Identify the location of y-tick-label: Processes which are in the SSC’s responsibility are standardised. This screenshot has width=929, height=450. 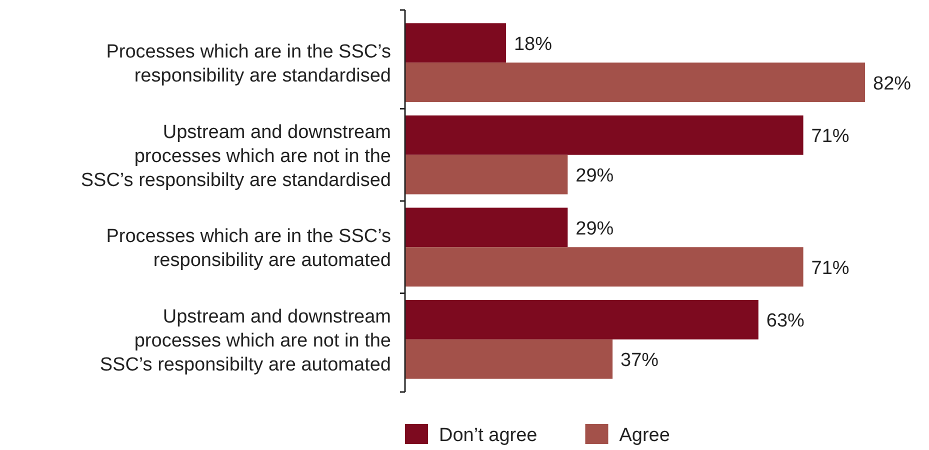
(248, 64).